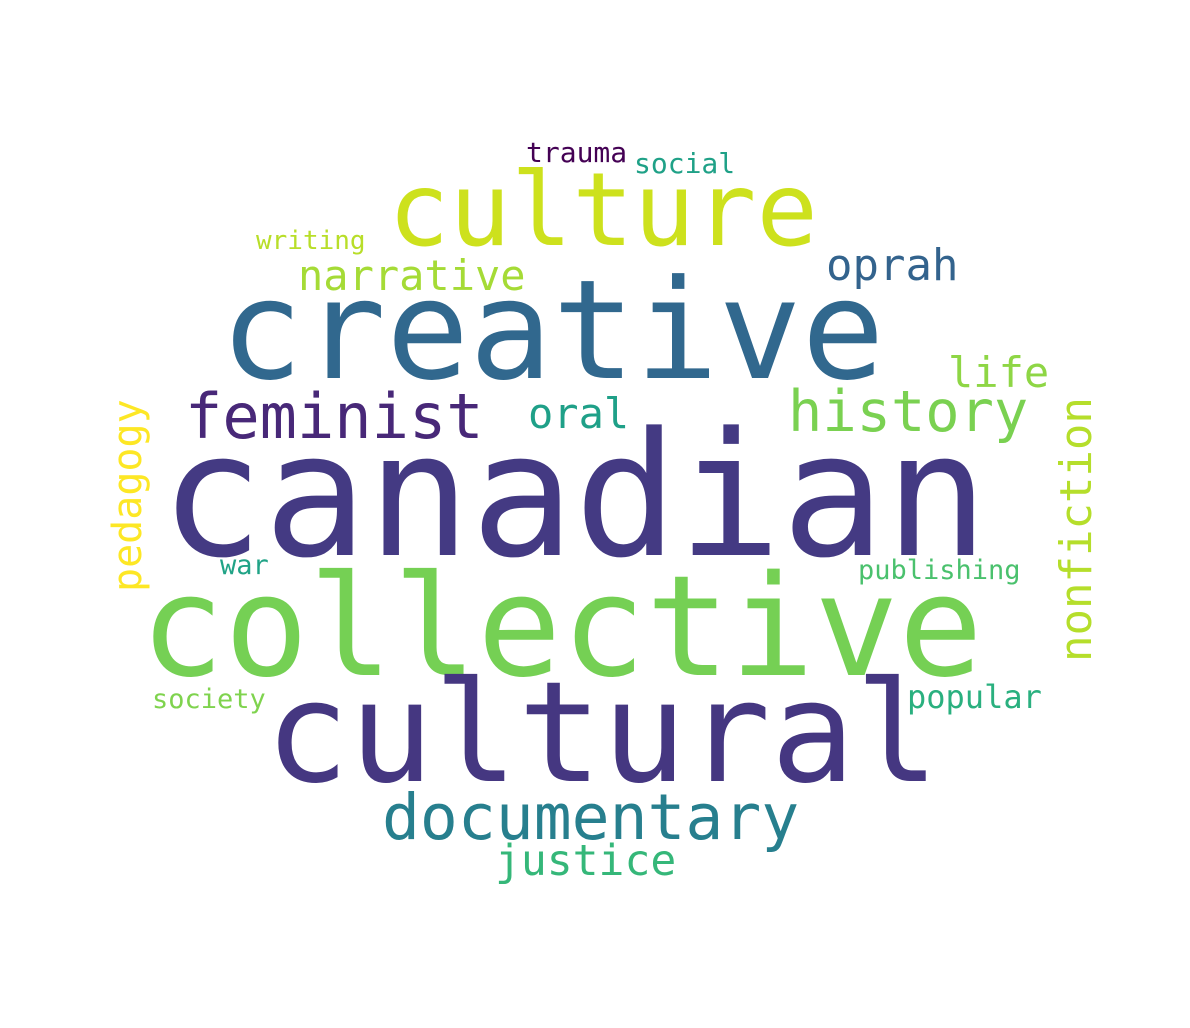 This screenshot has height=1028, width=1190. I want to click on word-creative: creative, so click(552, 330).